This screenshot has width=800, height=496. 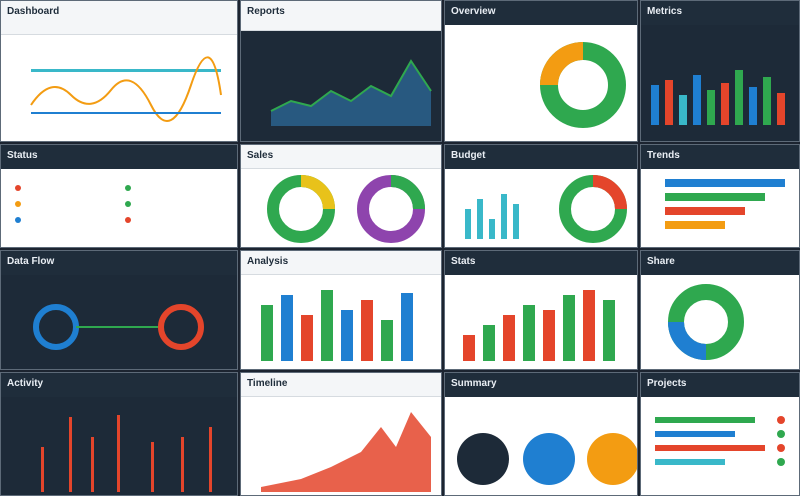 What do you see at coordinates (346, 452) in the screenshot?
I see `area-chart` at bounding box center [346, 452].